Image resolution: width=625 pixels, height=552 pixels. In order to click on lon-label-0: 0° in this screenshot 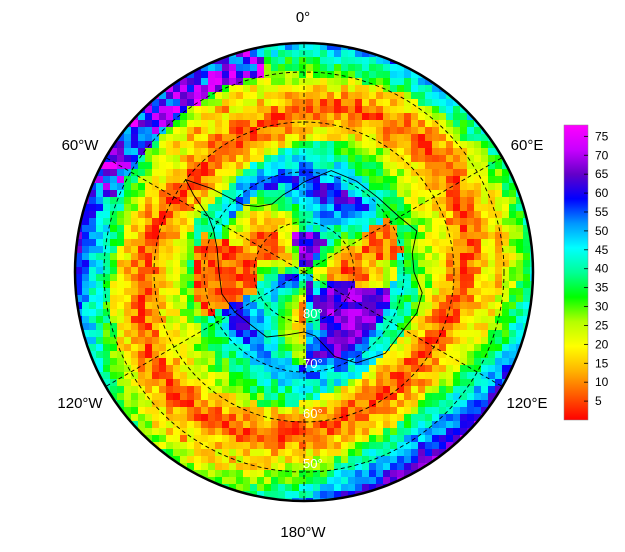, I will do `click(303, 17)`.